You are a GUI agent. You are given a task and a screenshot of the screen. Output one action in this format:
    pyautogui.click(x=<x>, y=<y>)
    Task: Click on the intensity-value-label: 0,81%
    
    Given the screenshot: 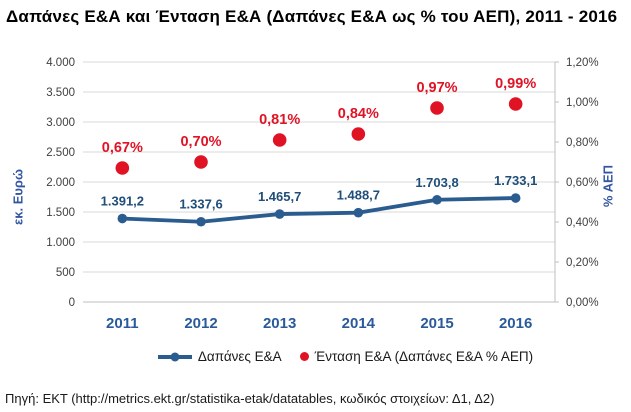 What is the action you would take?
    pyautogui.click(x=279, y=120)
    